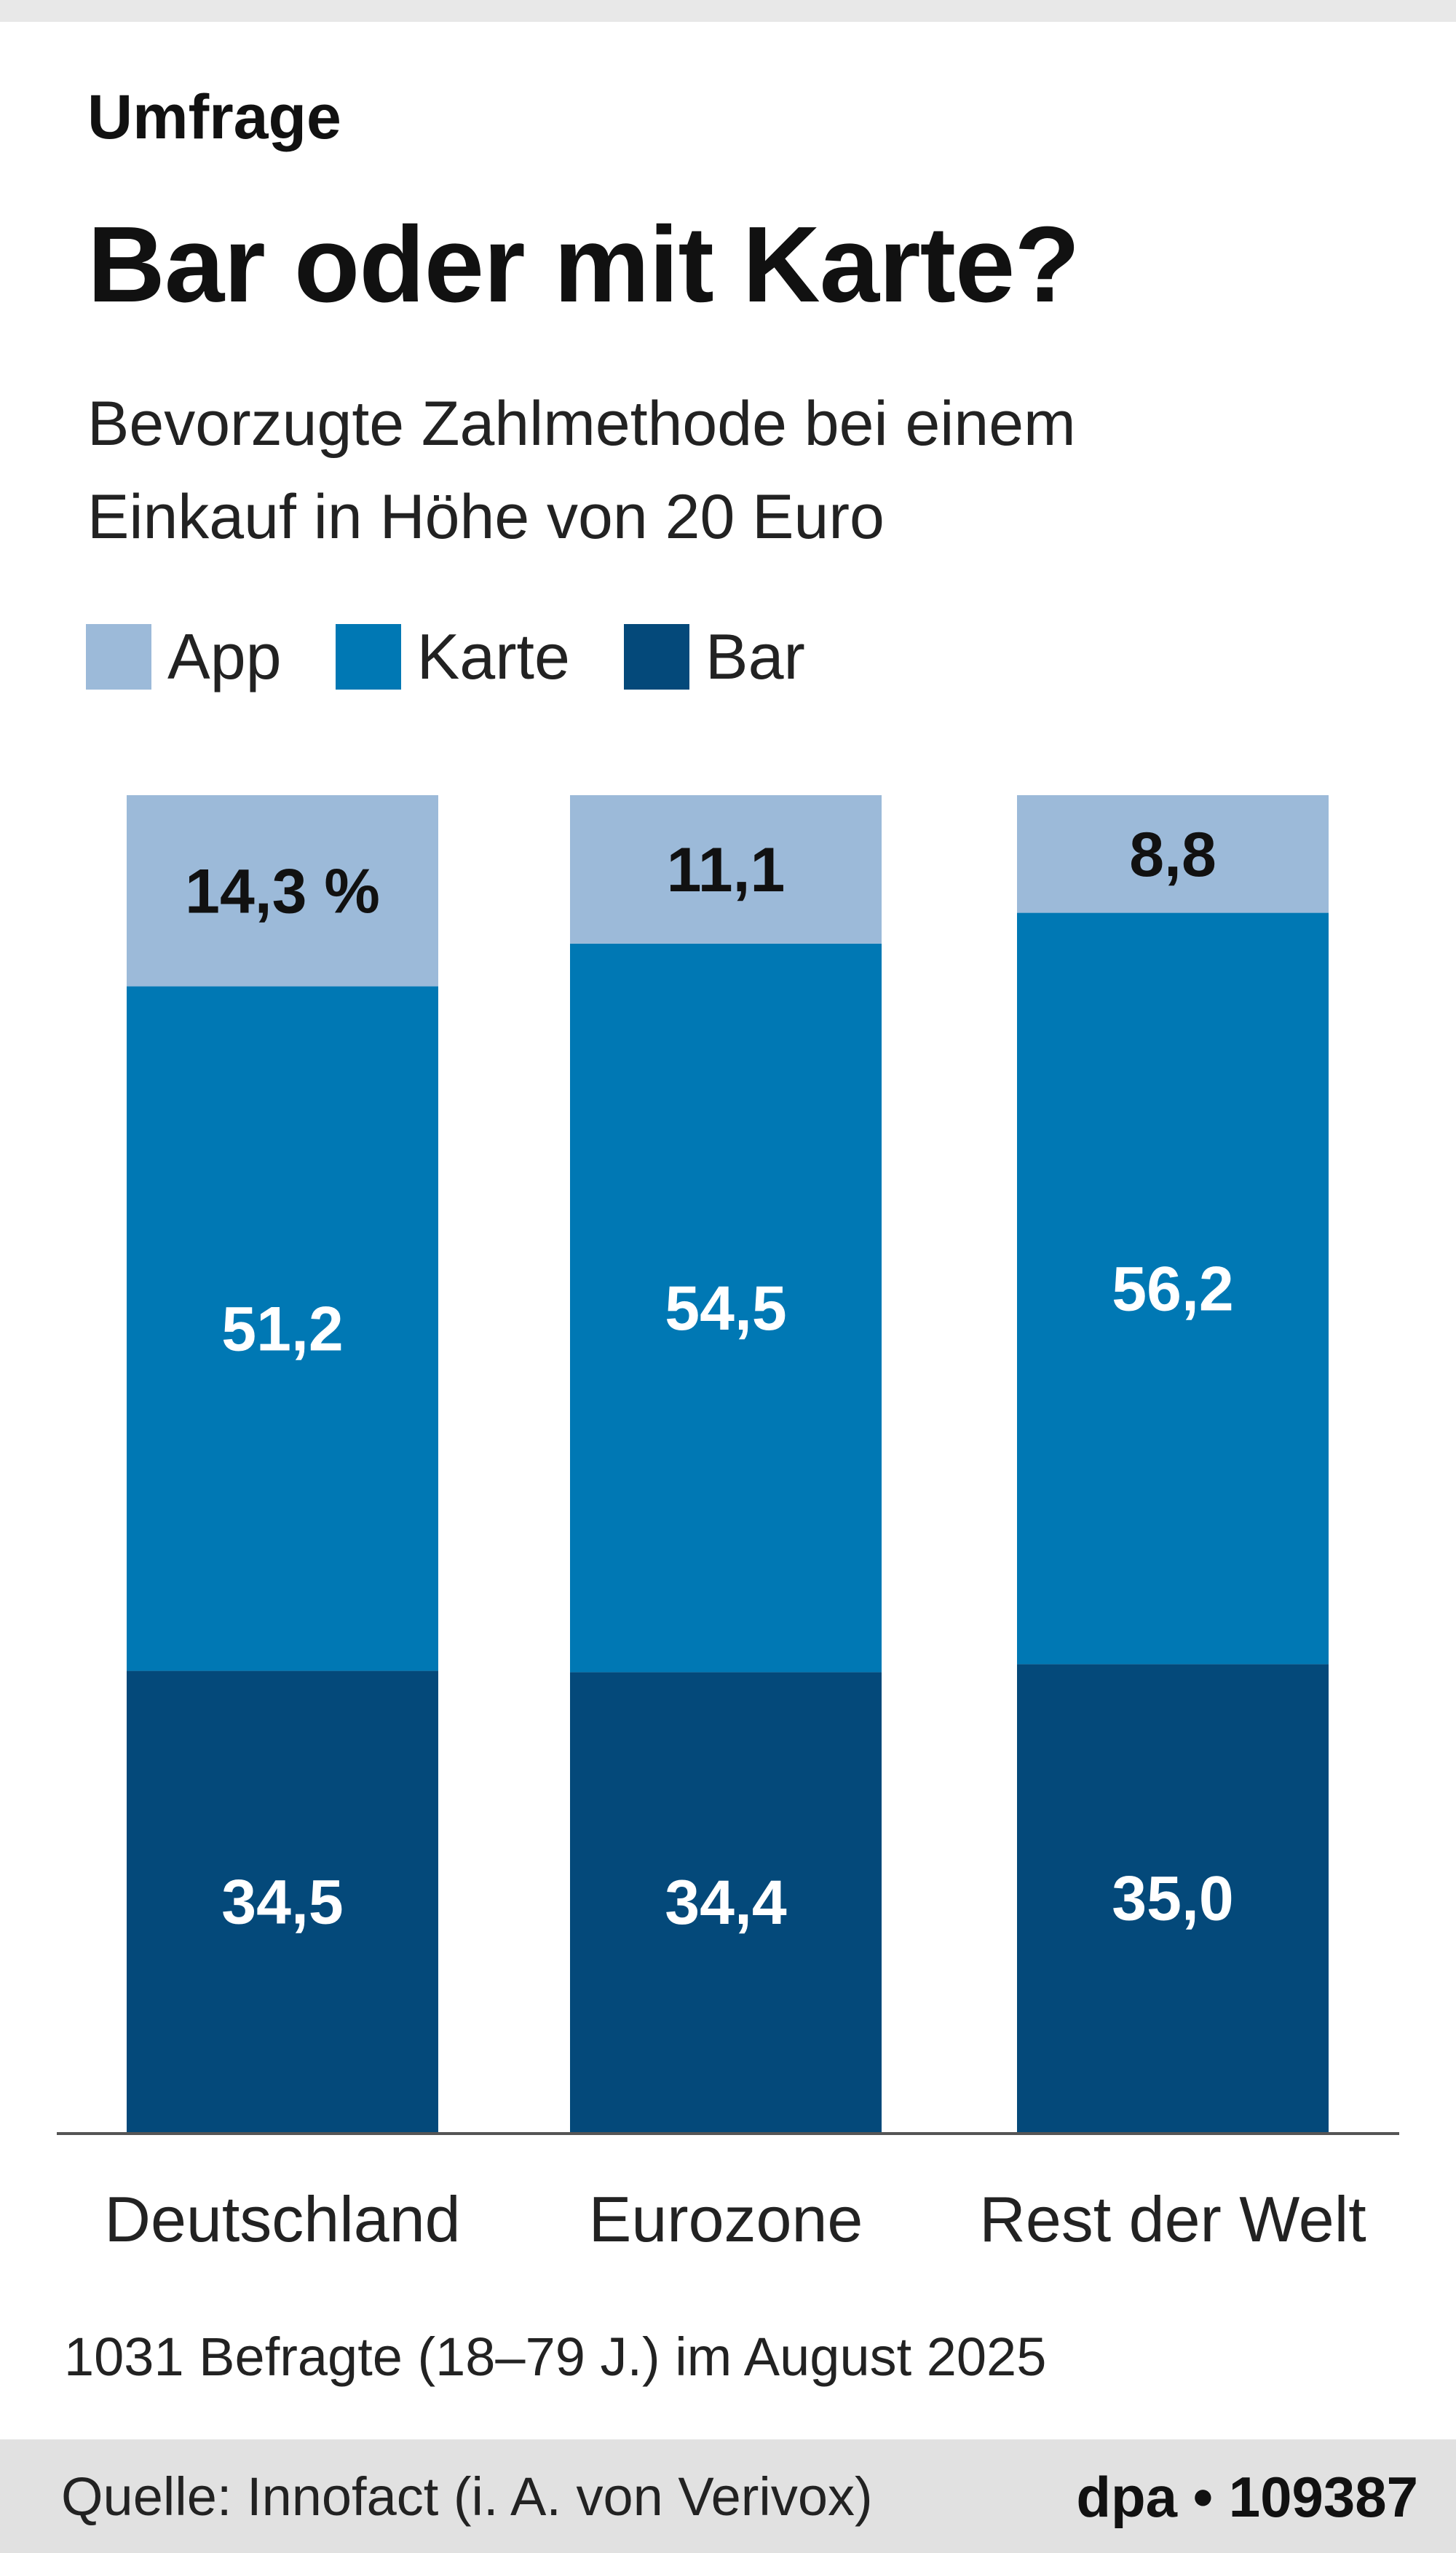 The height and width of the screenshot is (2553, 1456). What do you see at coordinates (214, 117) in the screenshot?
I see `kicker: Umfrage` at bounding box center [214, 117].